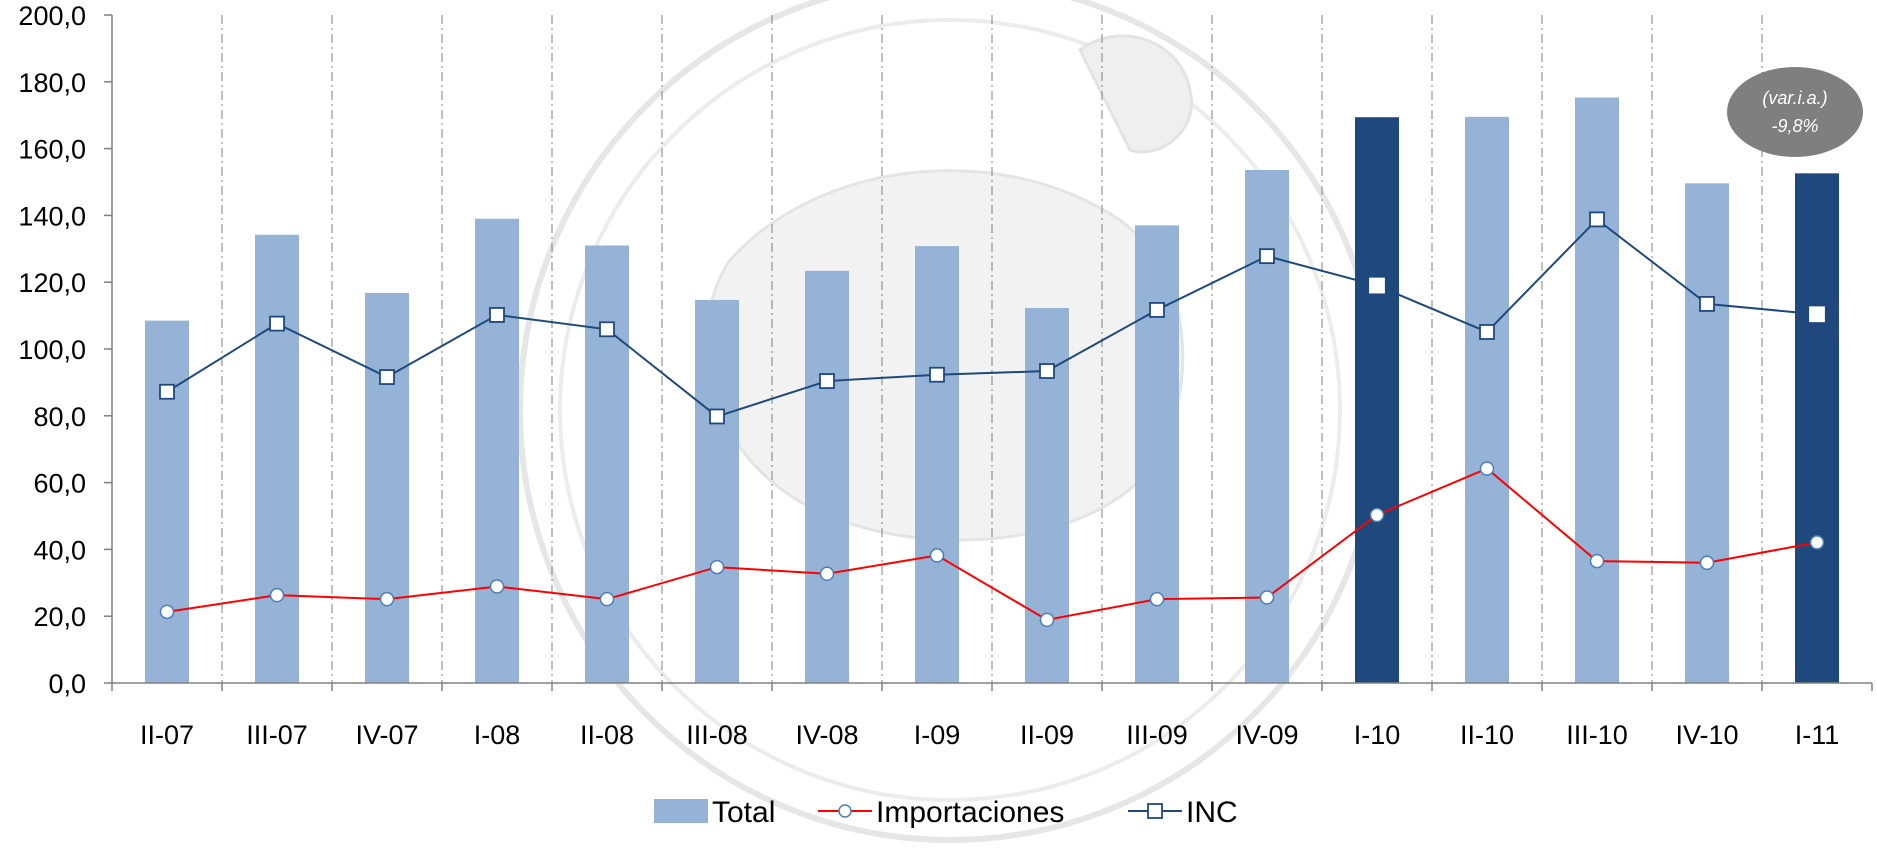 The width and height of the screenshot is (1877, 860). I want to click on y-tick-label: 0,0, so click(67, 684).